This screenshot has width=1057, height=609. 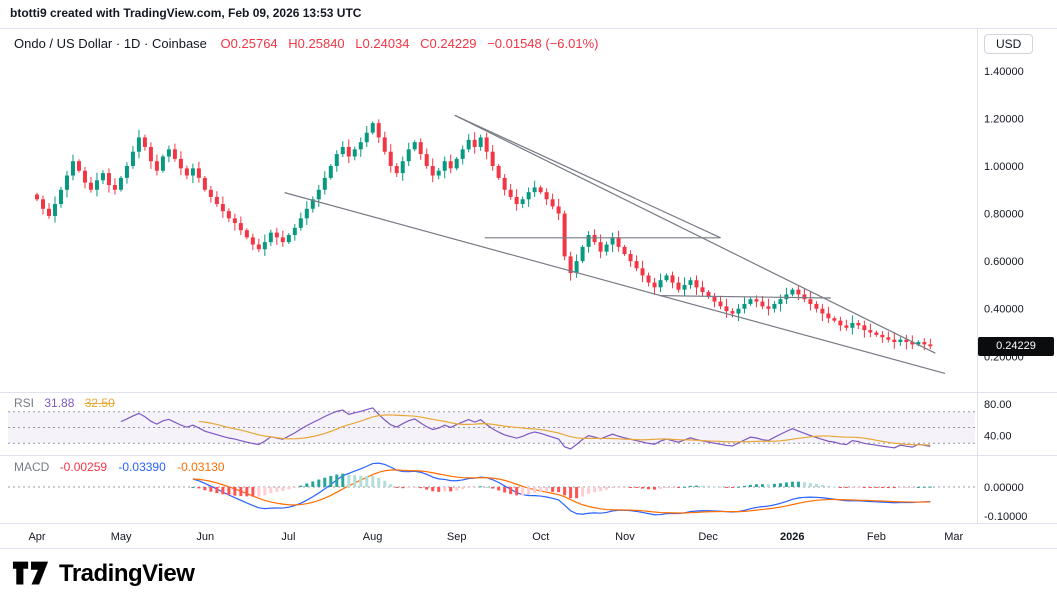 I want to click on macd-label: MACD, so click(x=32, y=467).